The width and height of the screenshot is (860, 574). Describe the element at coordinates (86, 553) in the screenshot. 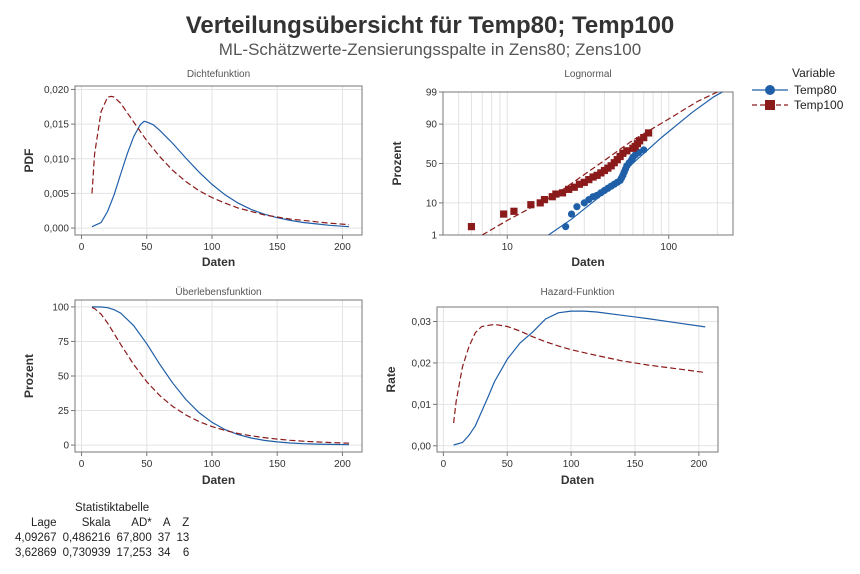

I see `stats-cell: 0,730939` at that location.